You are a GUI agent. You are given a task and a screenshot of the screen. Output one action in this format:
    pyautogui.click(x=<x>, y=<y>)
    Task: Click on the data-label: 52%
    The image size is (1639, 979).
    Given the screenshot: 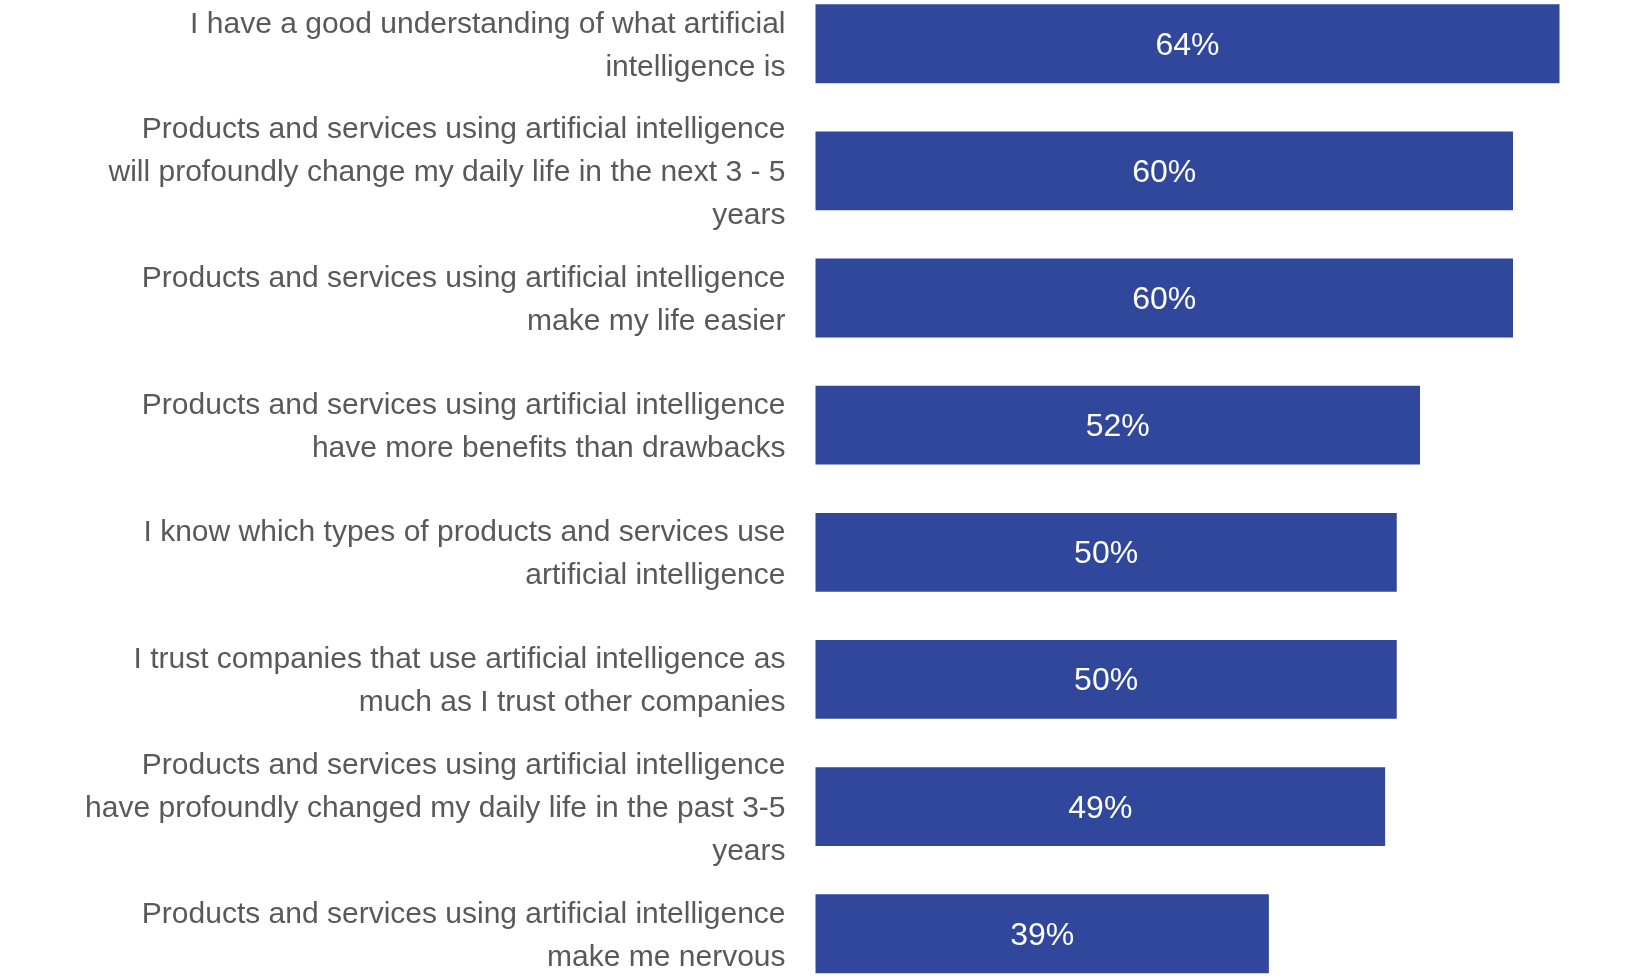 What is the action you would take?
    pyautogui.click(x=1117, y=425)
    